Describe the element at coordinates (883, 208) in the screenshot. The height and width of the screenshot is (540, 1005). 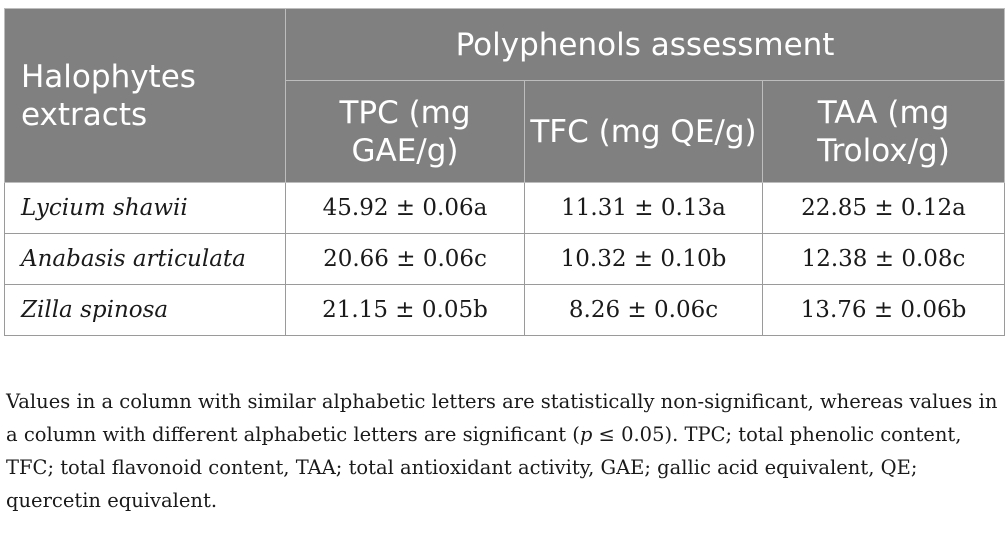
I see `cell-taa: 22.85 ± 0.12a` at that location.